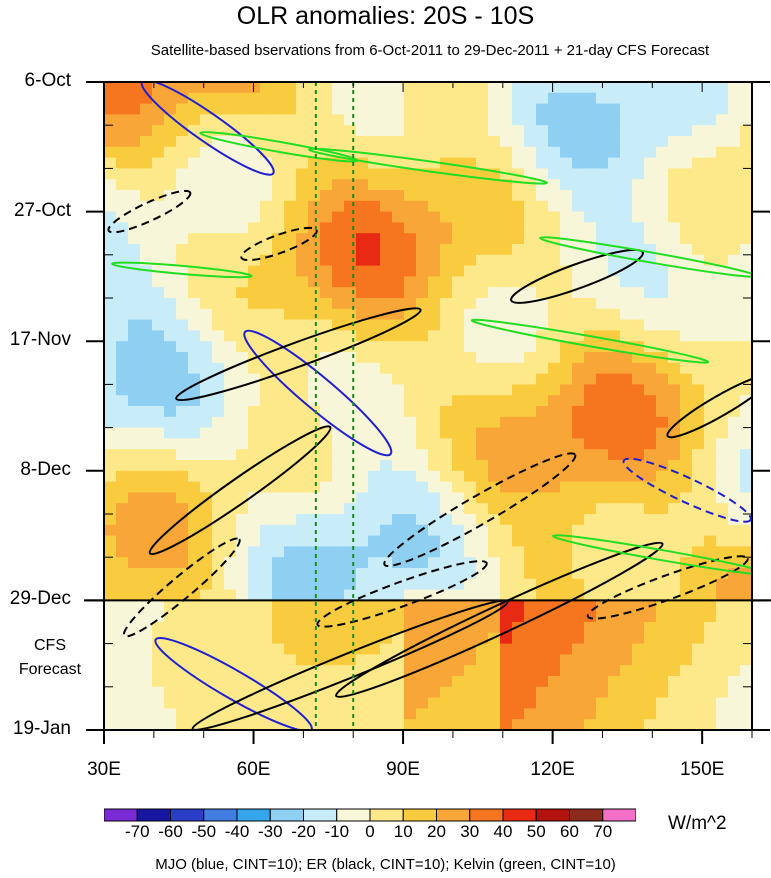  I want to click on colorbar-swatch, so click(320, 815).